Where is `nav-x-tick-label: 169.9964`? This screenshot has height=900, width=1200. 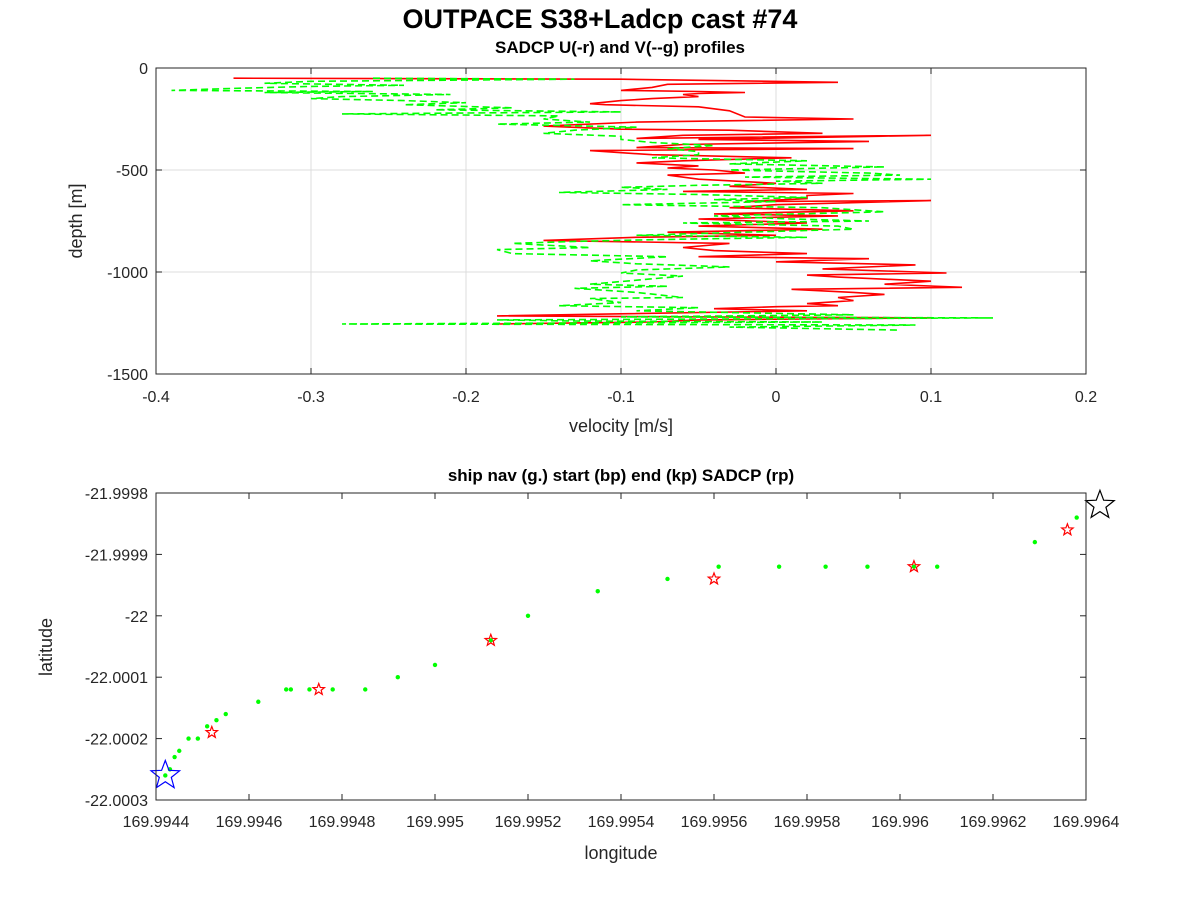 nav-x-tick-label: 169.9964 is located at coordinates (1086, 822).